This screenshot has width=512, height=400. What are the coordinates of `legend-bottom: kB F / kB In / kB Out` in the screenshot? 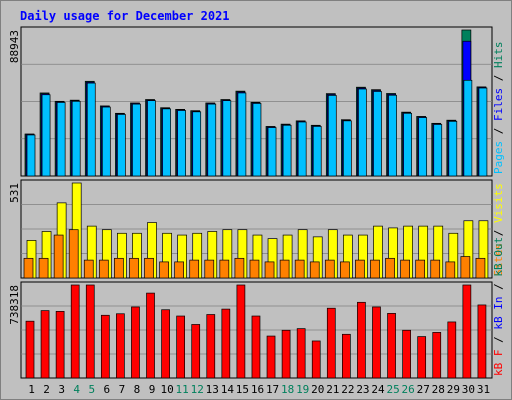 It's located at (498, 306).